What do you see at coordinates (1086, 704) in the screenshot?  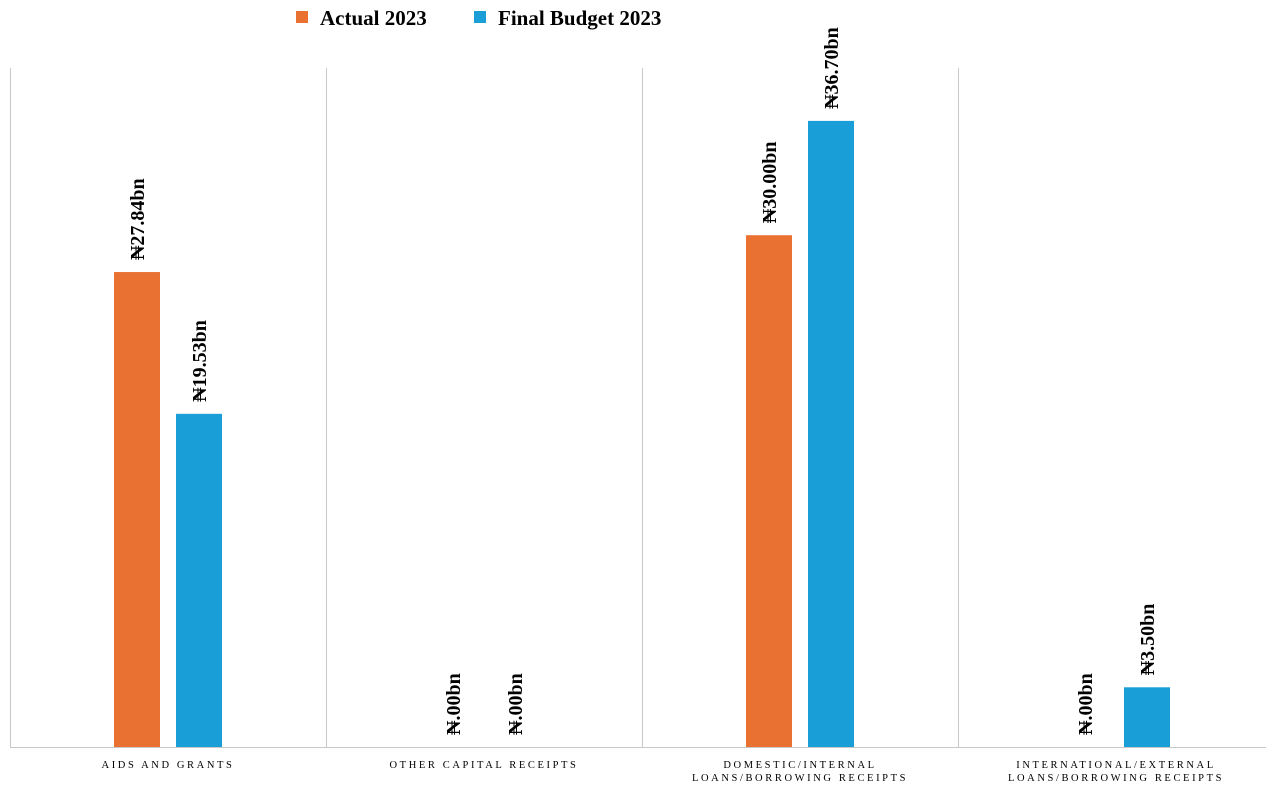 I see `data-label-1-4: ₦.00bn` at bounding box center [1086, 704].